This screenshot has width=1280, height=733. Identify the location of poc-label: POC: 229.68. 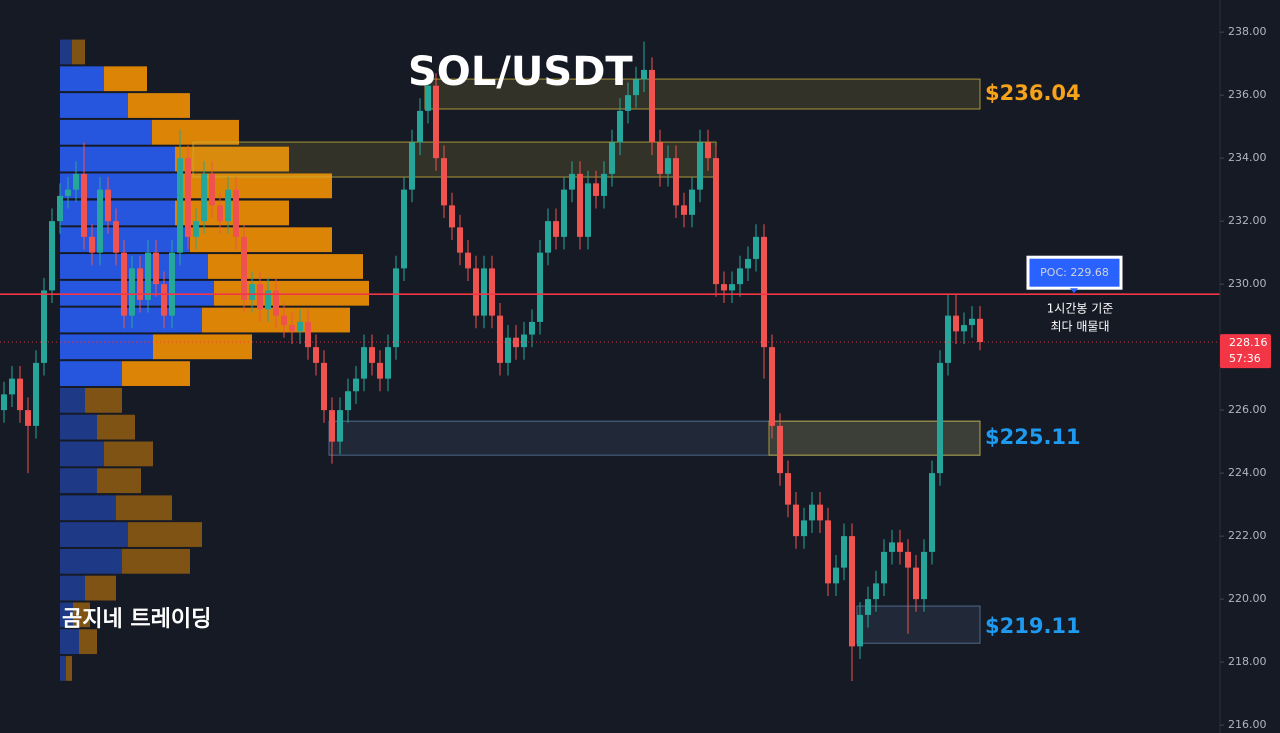
(1074, 272).